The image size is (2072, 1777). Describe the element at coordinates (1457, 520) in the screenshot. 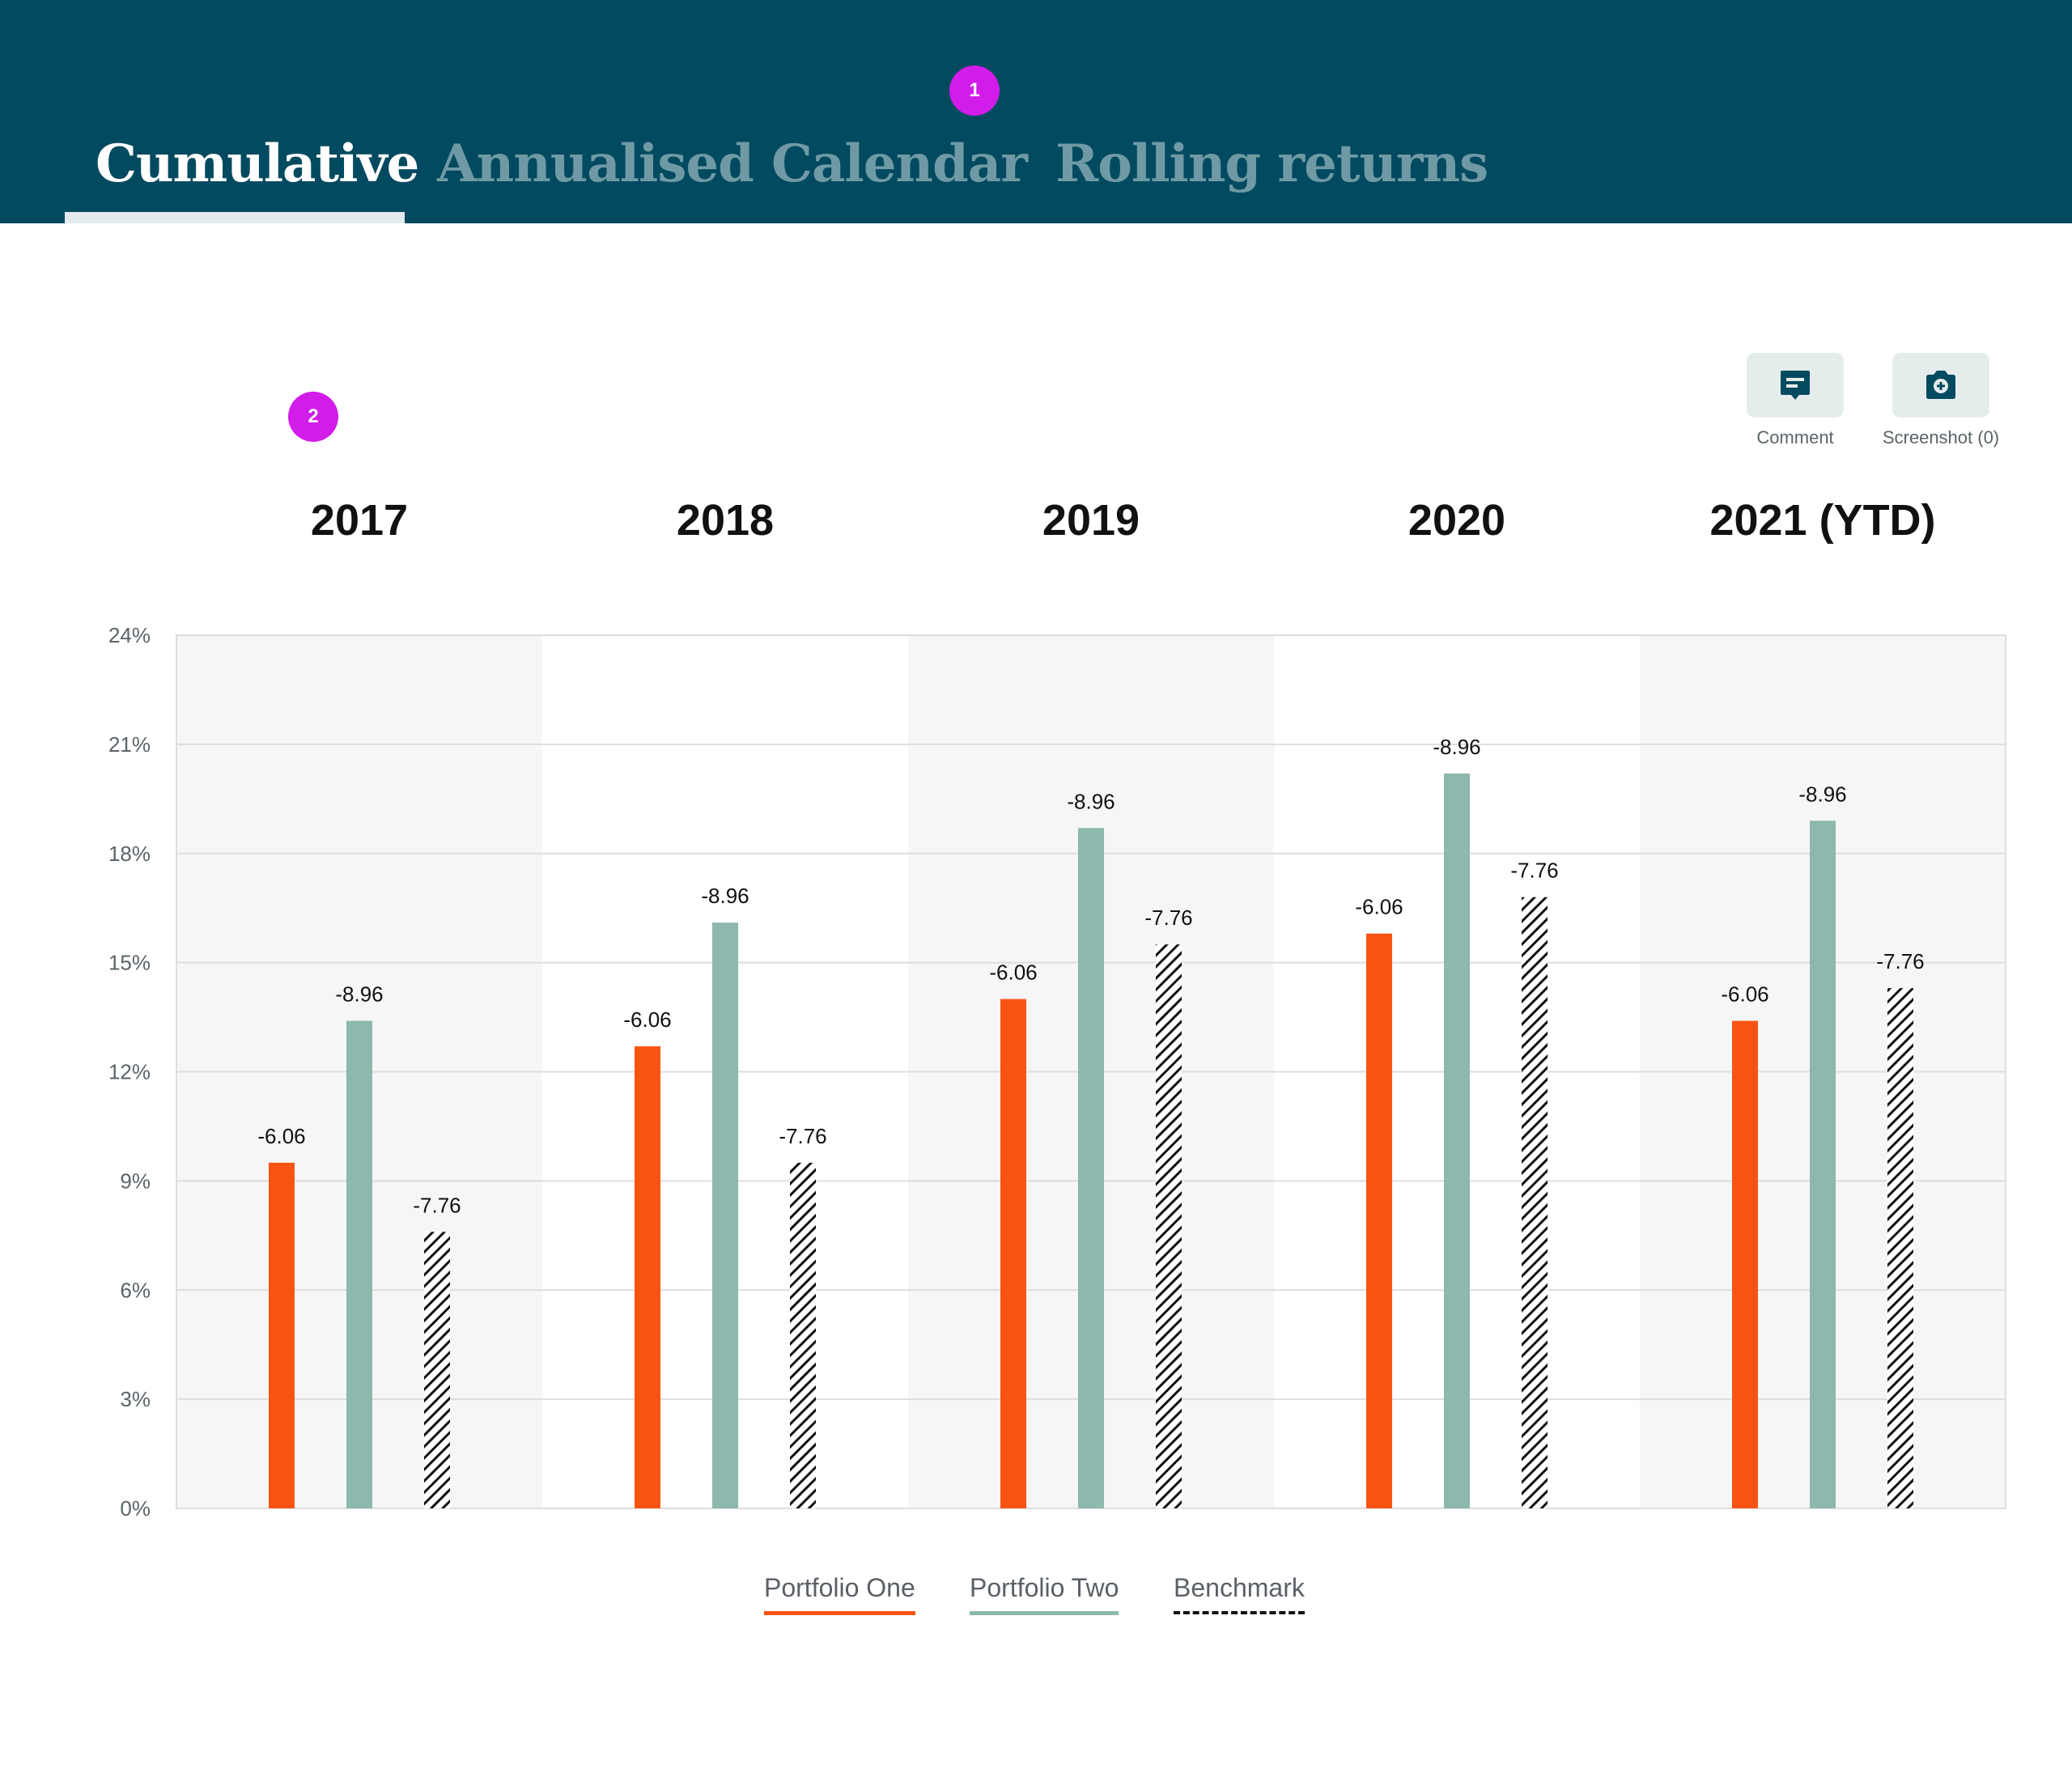

I see `year-title-2020: 2020` at that location.